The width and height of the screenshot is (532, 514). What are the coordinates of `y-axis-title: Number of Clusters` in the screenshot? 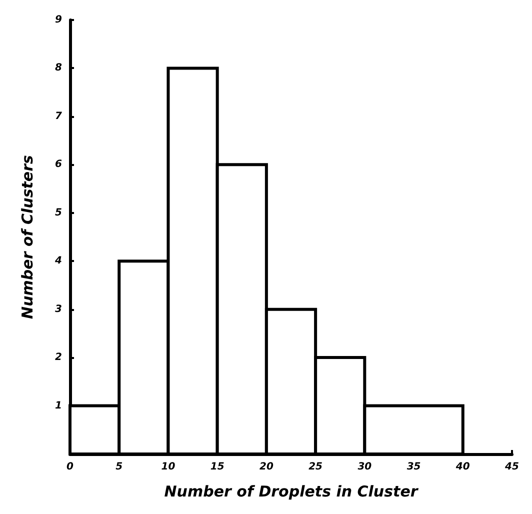 It's located at (27, 236).